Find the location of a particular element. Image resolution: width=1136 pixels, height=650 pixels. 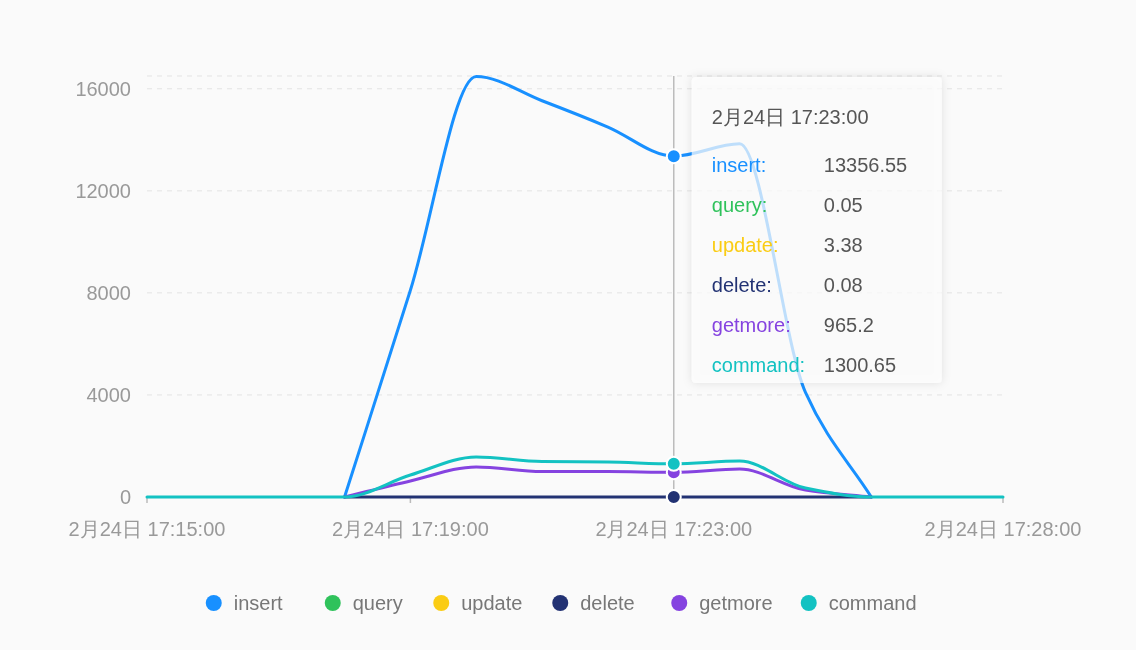

annotation: 0.05 is located at coordinates (843, 205).